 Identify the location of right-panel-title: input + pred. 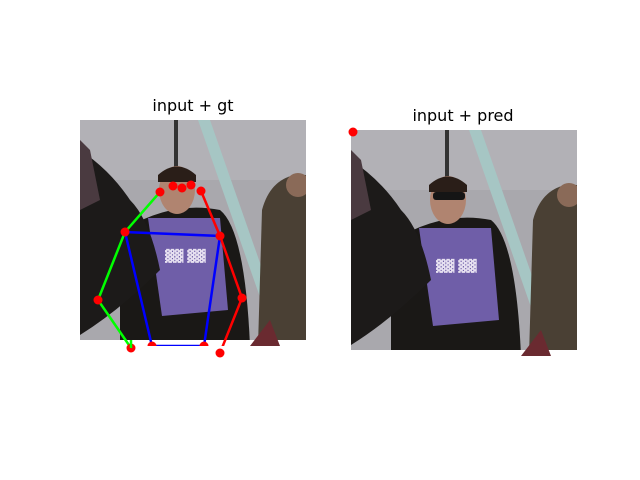
(463, 115).